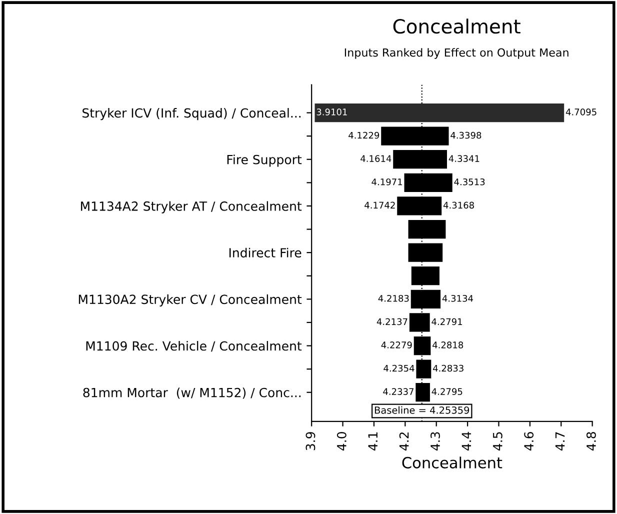  What do you see at coordinates (398, 391) in the screenshot?
I see `annotation: 4.2337` at bounding box center [398, 391].